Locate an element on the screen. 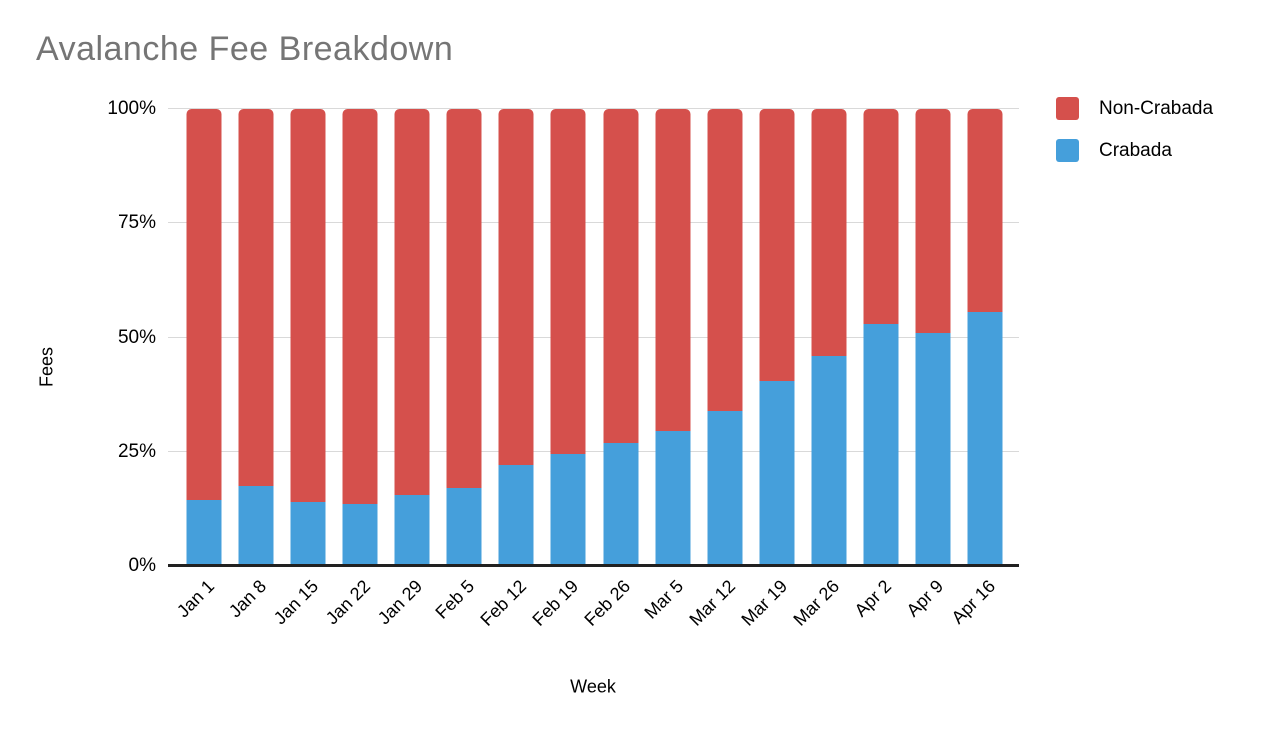 This screenshot has height=734, width=1278. y-tick-label-50: 50% is located at coordinates (136, 337).